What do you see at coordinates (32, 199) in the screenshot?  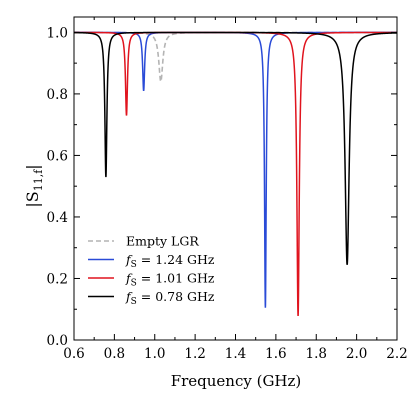 I see `y-axis-label-main: |S` at bounding box center [32, 199].